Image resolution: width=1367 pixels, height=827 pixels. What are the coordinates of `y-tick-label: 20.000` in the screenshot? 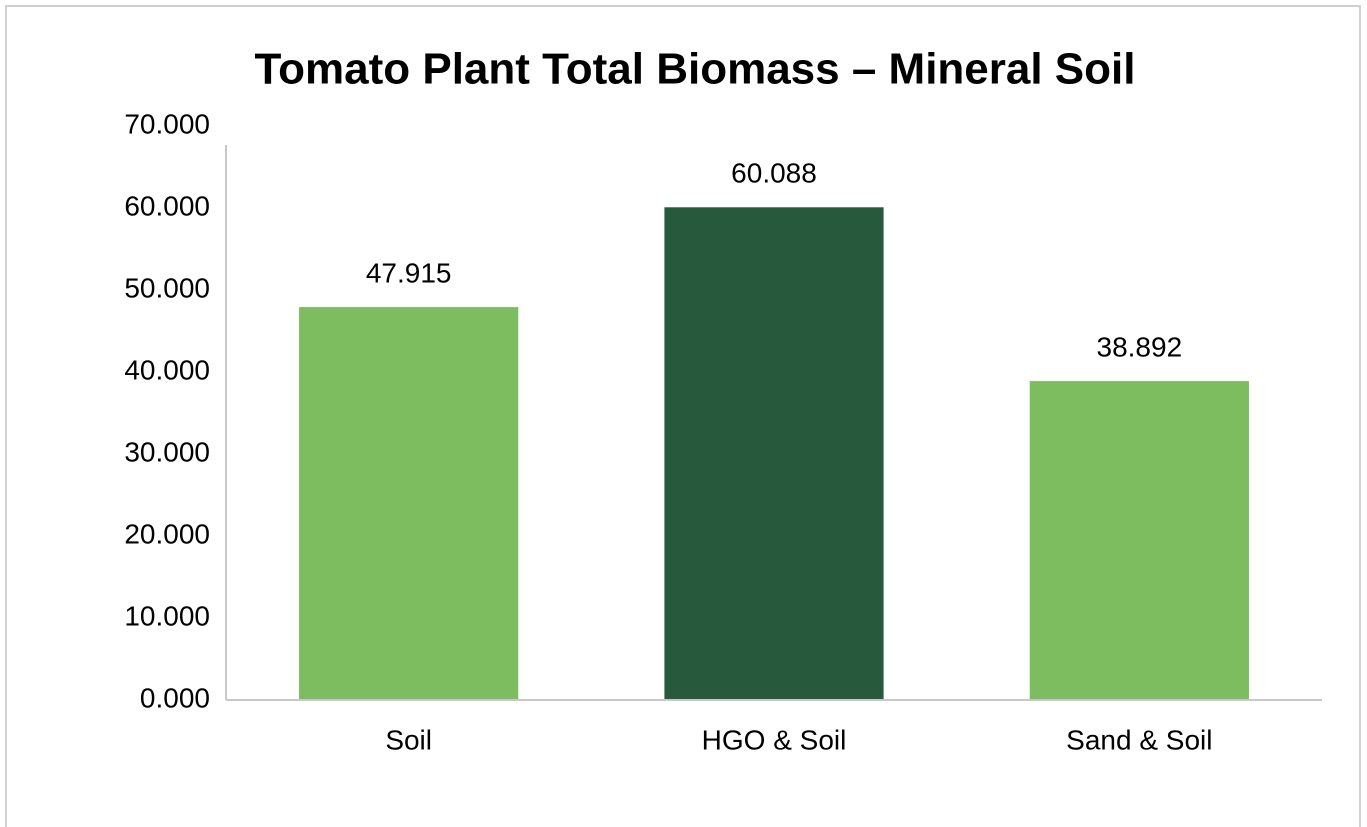 It's located at (167, 533).